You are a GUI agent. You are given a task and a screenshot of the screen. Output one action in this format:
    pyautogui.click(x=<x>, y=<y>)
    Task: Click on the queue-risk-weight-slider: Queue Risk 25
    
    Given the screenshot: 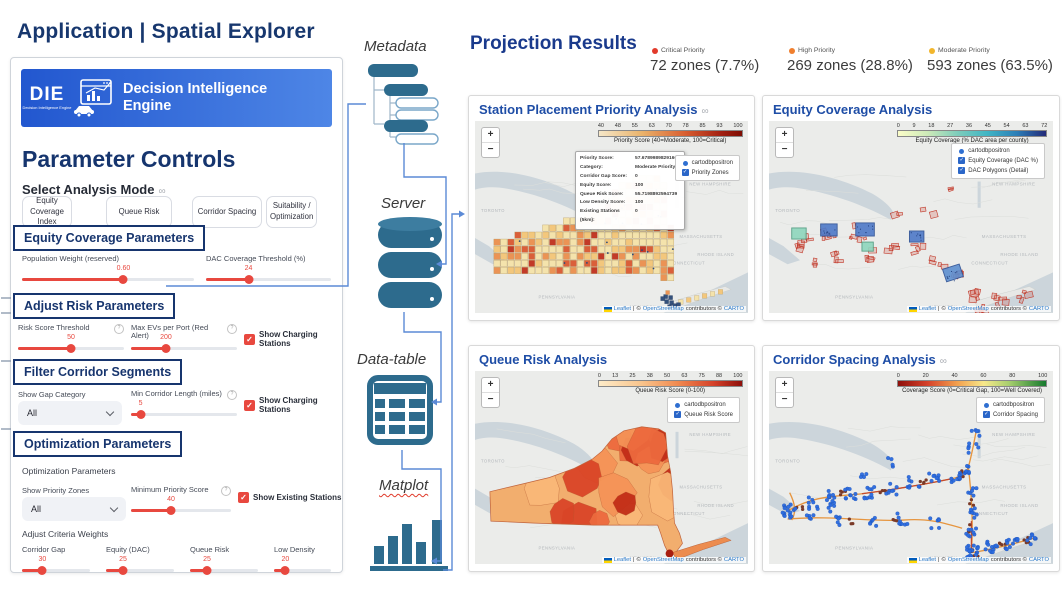 What is the action you would take?
    pyautogui.click(x=224, y=560)
    